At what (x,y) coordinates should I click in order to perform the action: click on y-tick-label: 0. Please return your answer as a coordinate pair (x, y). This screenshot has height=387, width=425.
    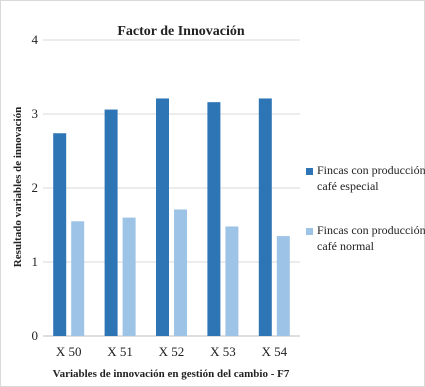
    Looking at the image, I should click on (35, 335).